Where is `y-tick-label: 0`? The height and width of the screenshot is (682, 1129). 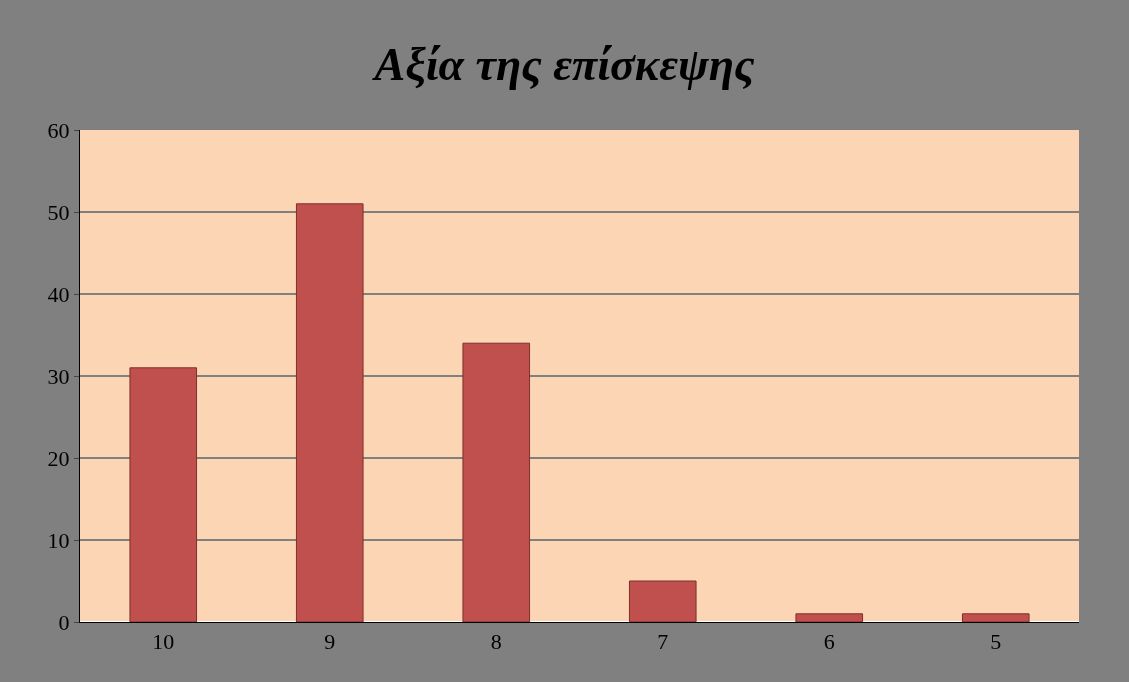
y-tick-label: 0 is located at coordinates (64, 622).